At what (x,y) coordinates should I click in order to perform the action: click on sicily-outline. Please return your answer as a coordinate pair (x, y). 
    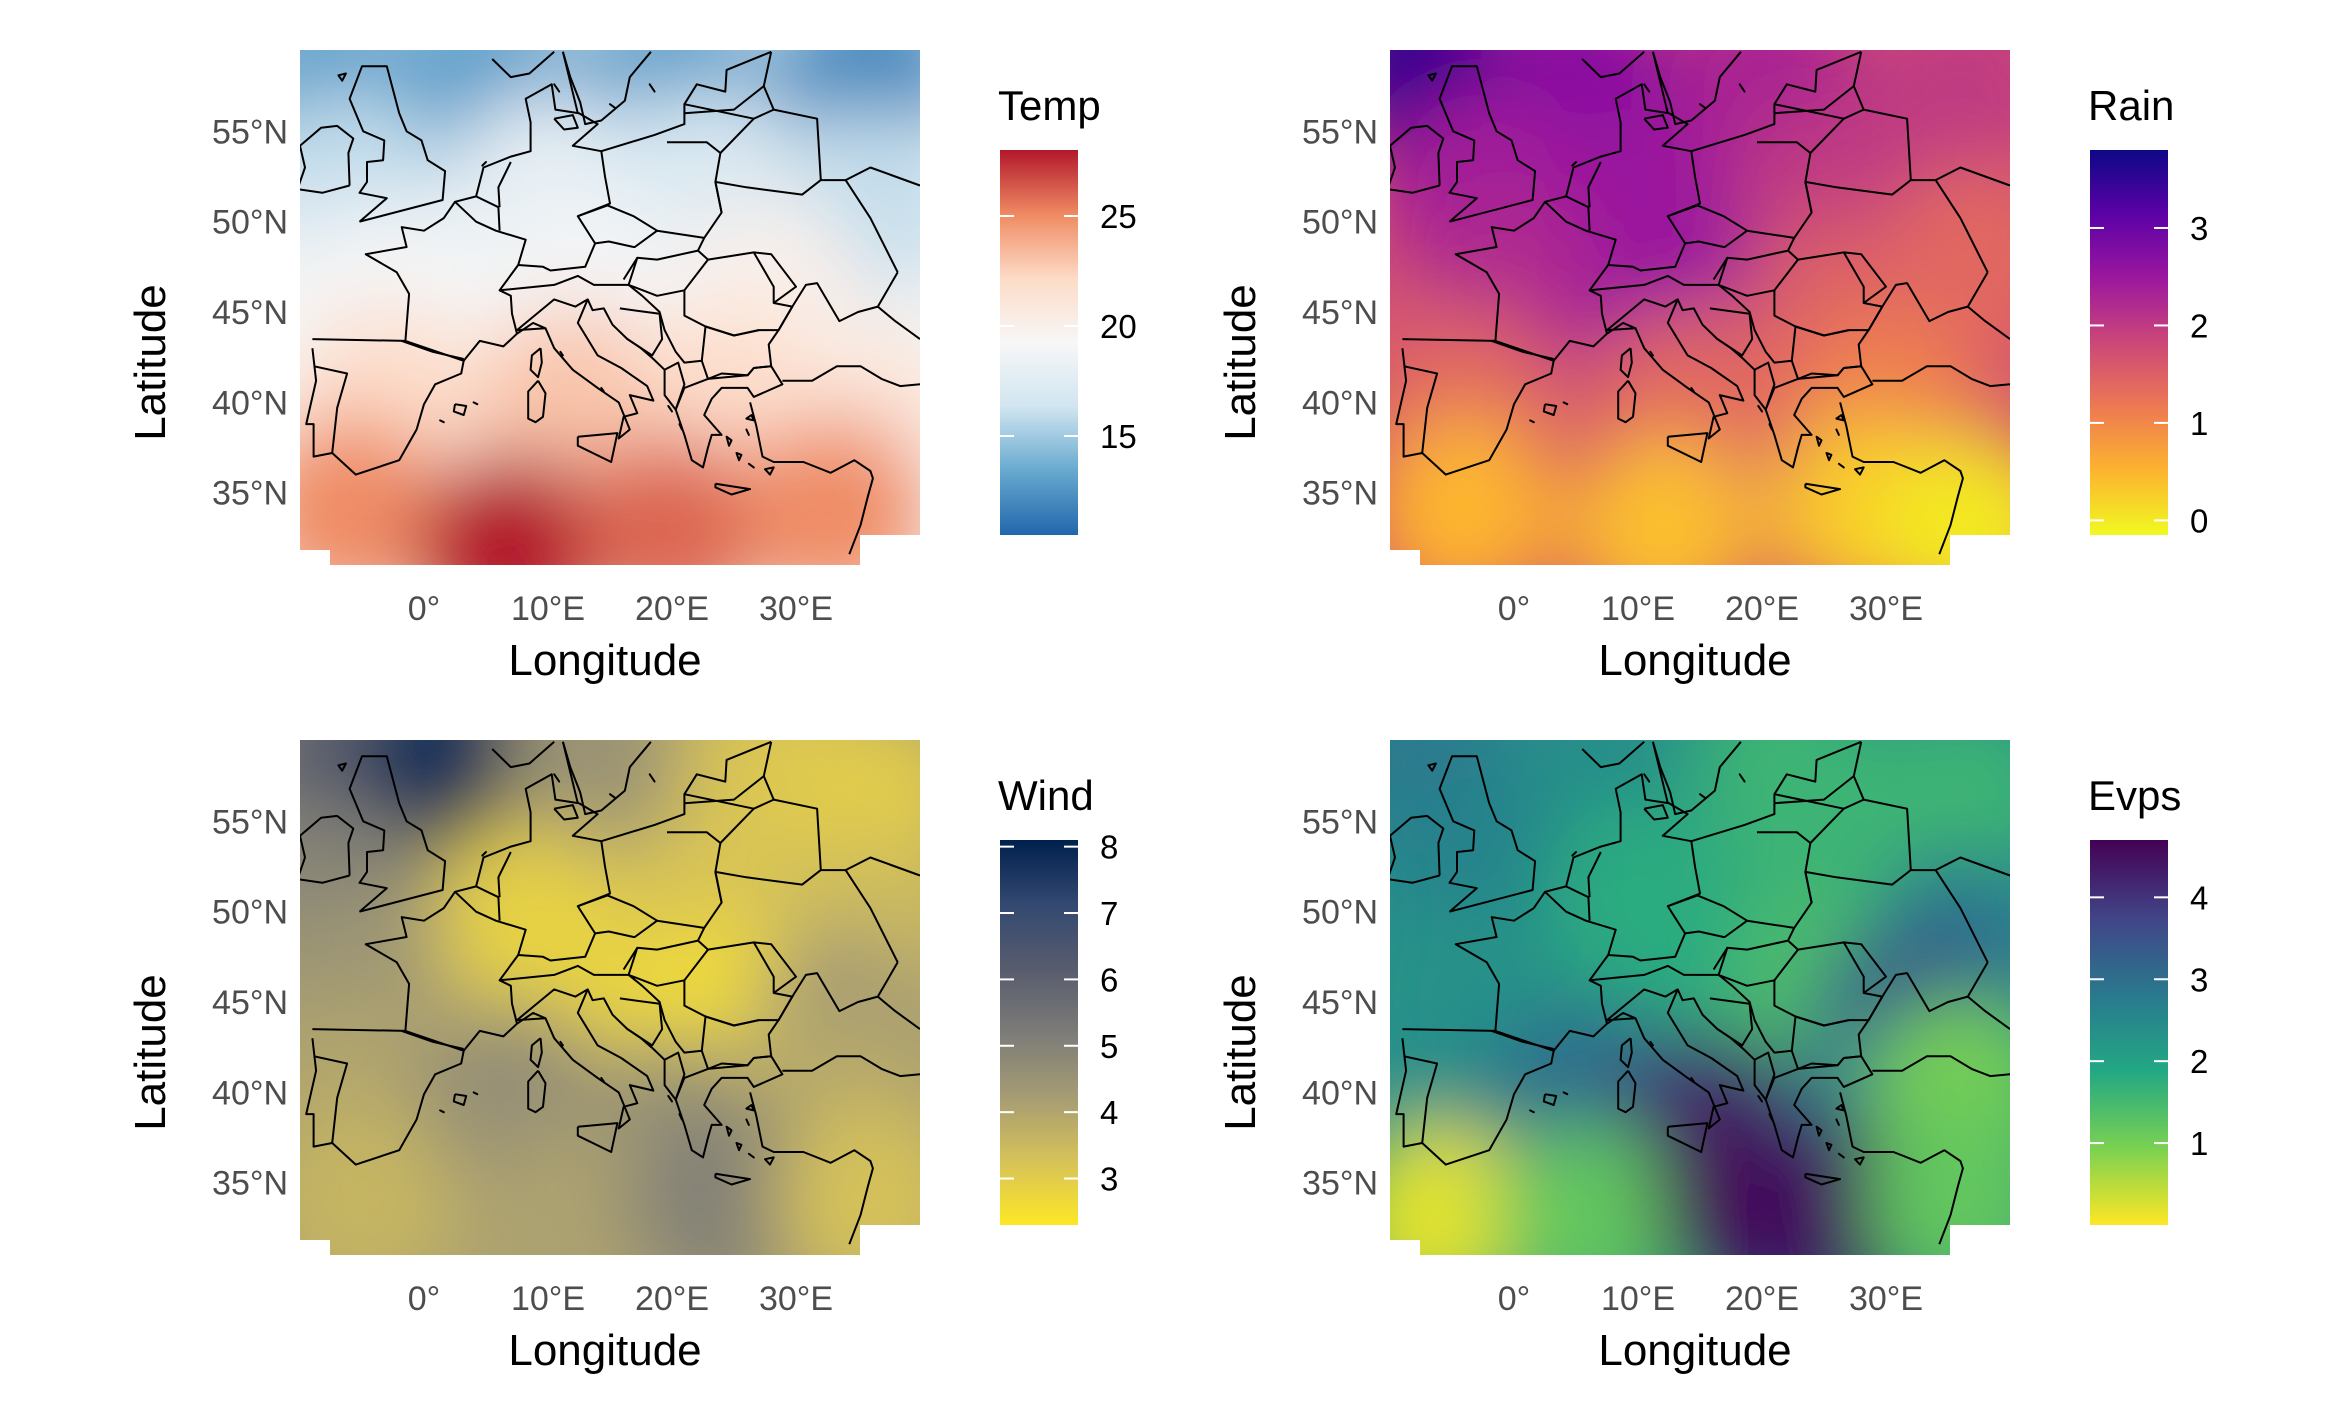
    Looking at the image, I should click on (1687, 1137).